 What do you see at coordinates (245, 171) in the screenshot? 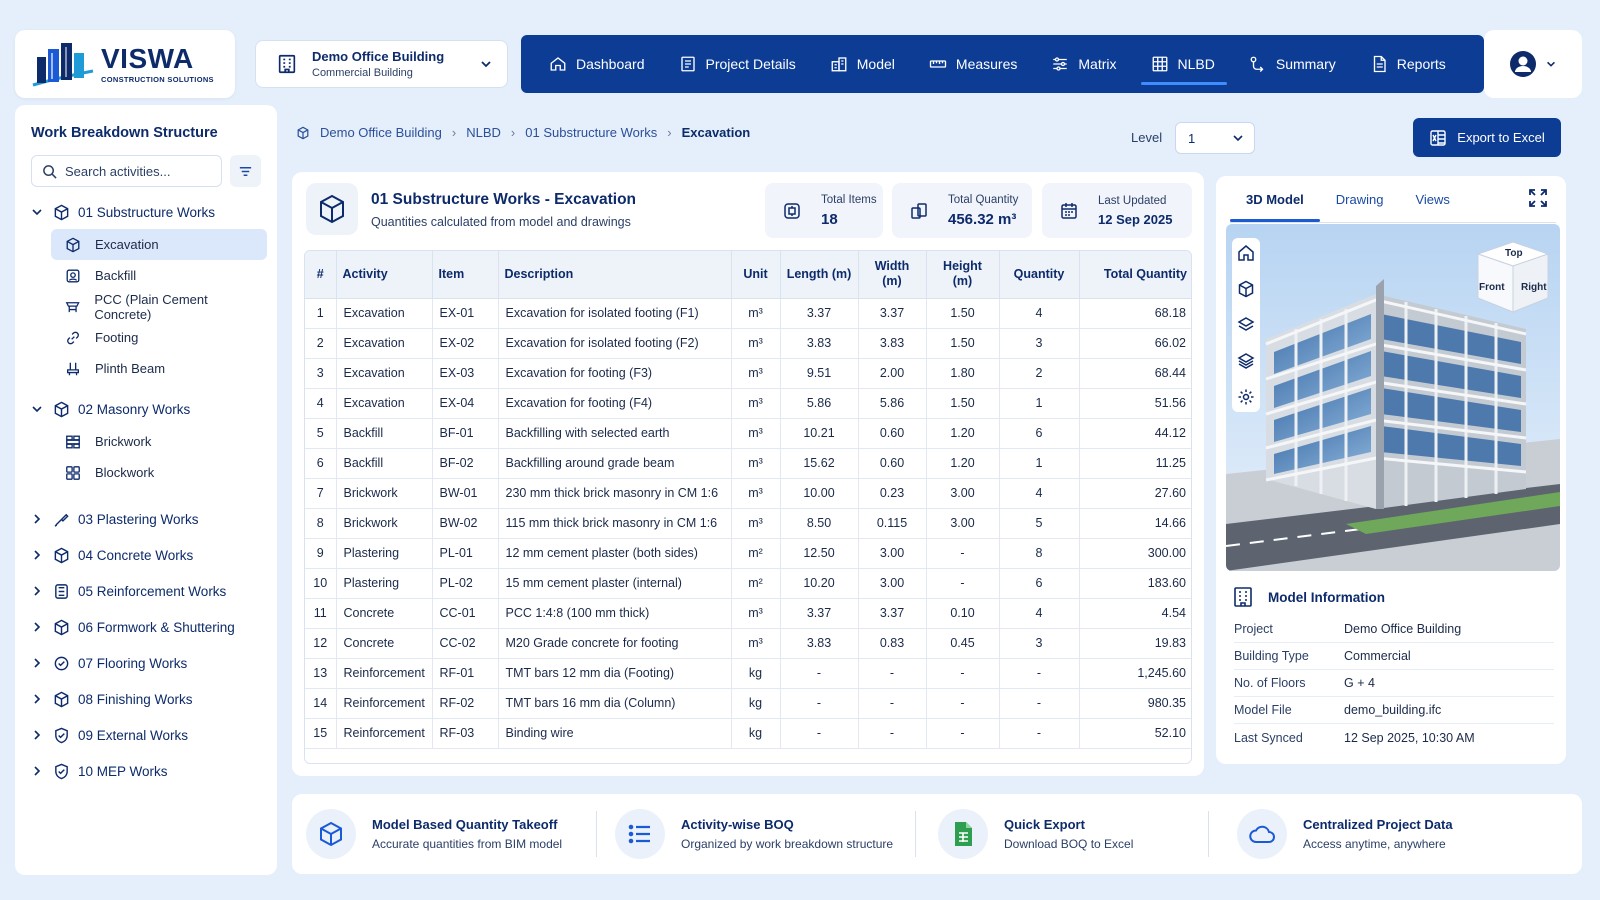
I see `filter-button` at bounding box center [245, 171].